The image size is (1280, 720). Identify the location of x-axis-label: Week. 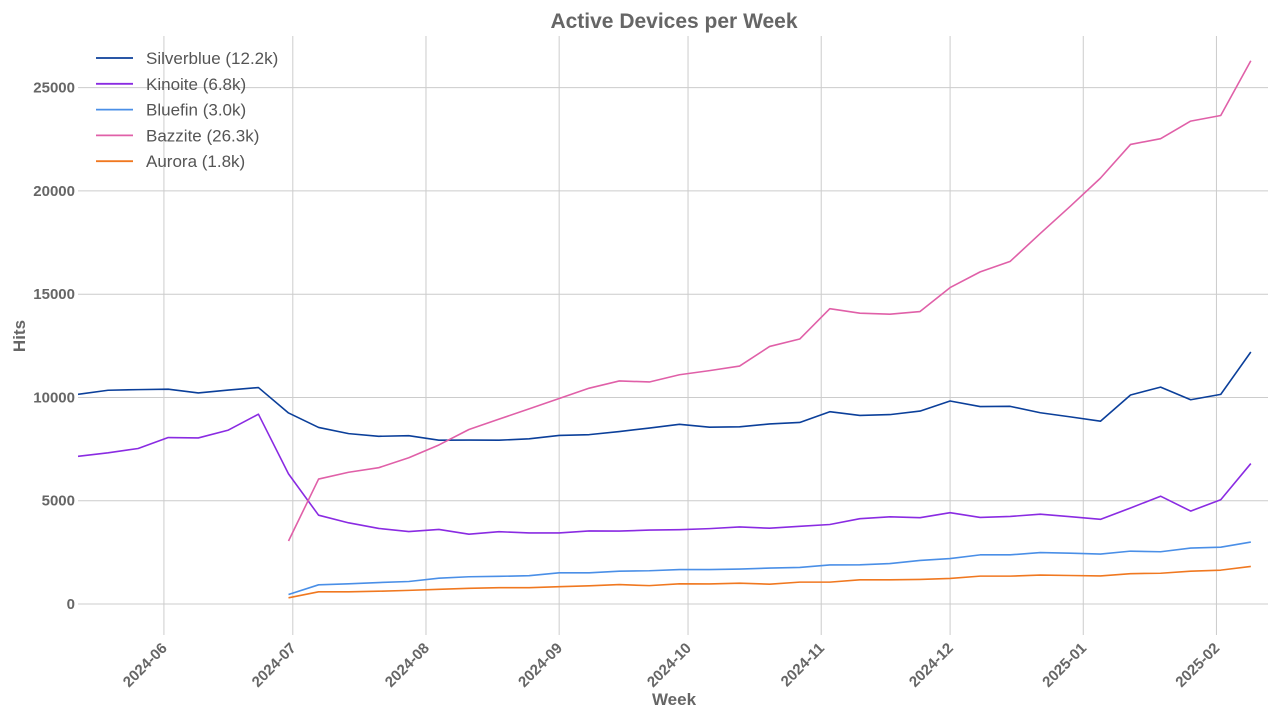
(674, 699).